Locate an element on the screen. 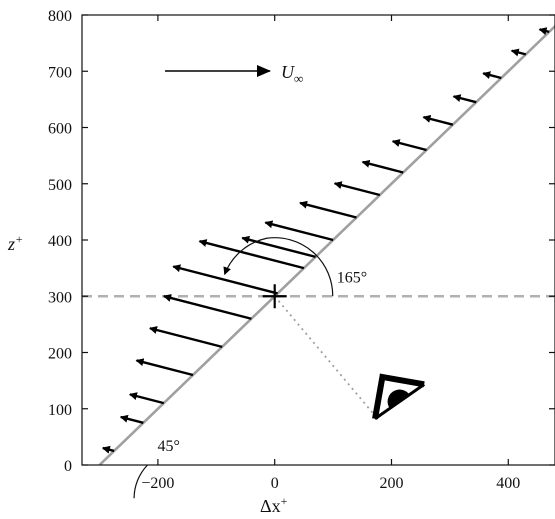  y-tick-label: 500 is located at coordinates (60, 185).